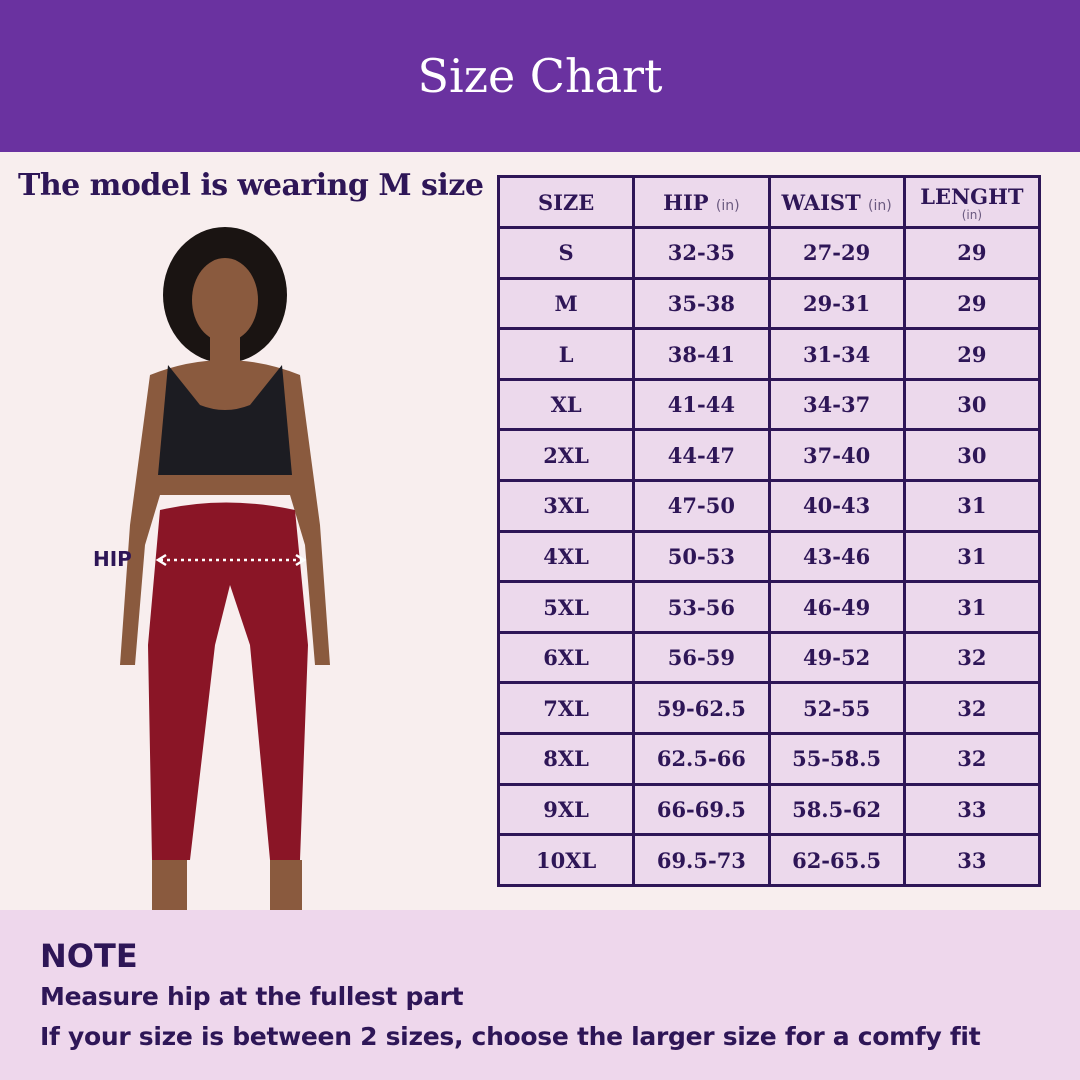  I want to click on header-hip: HIP (in), so click(701, 202).